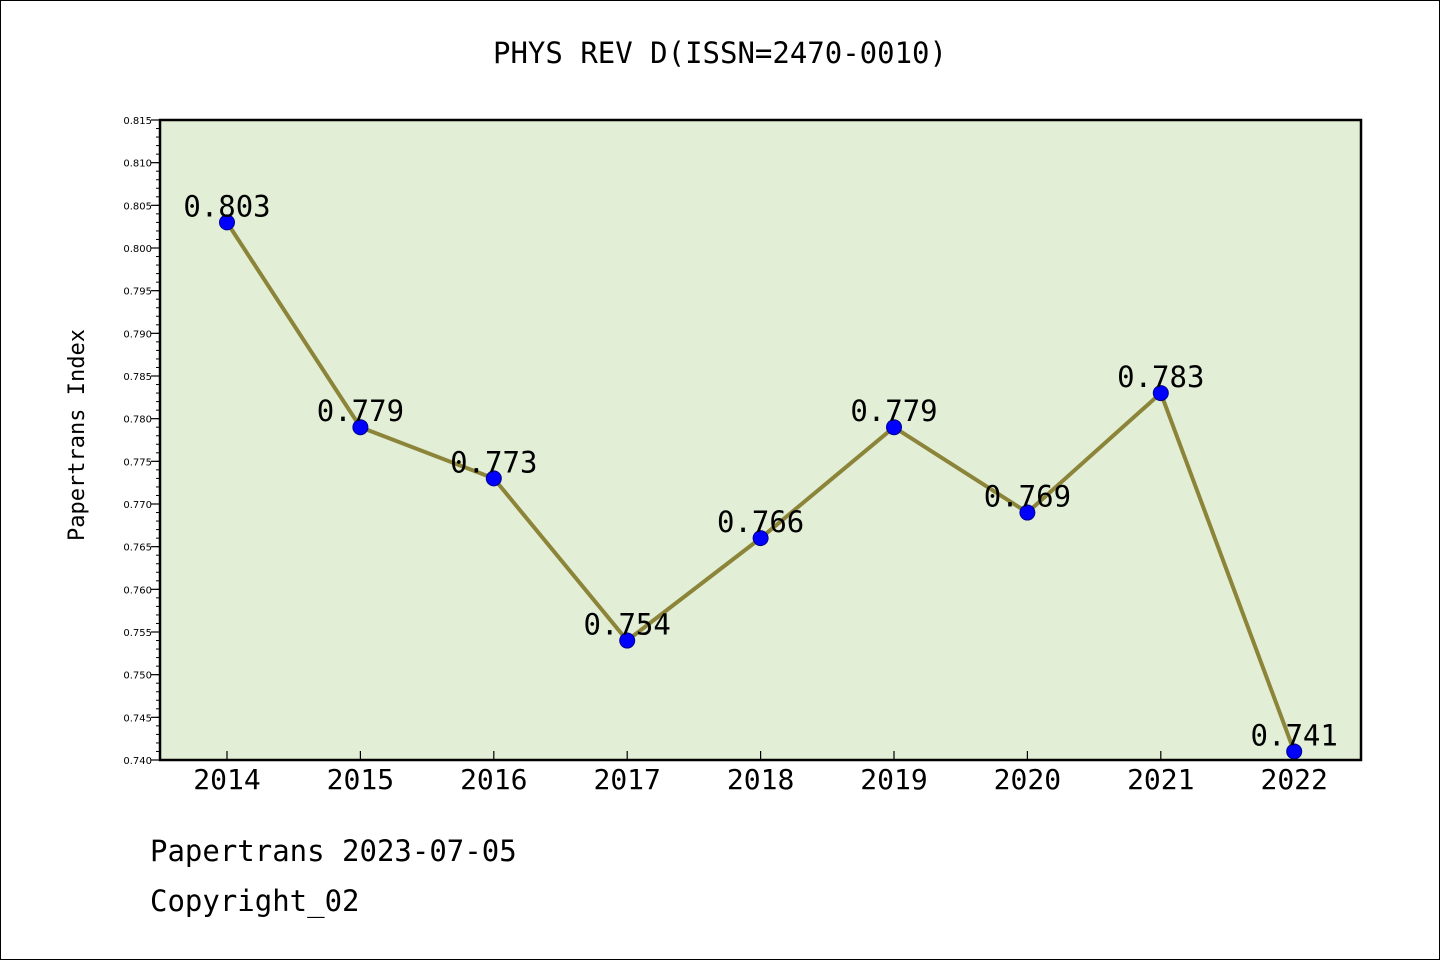  Describe the element at coordinates (1160, 377) in the screenshot. I see `data-label: 0.783` at that location.